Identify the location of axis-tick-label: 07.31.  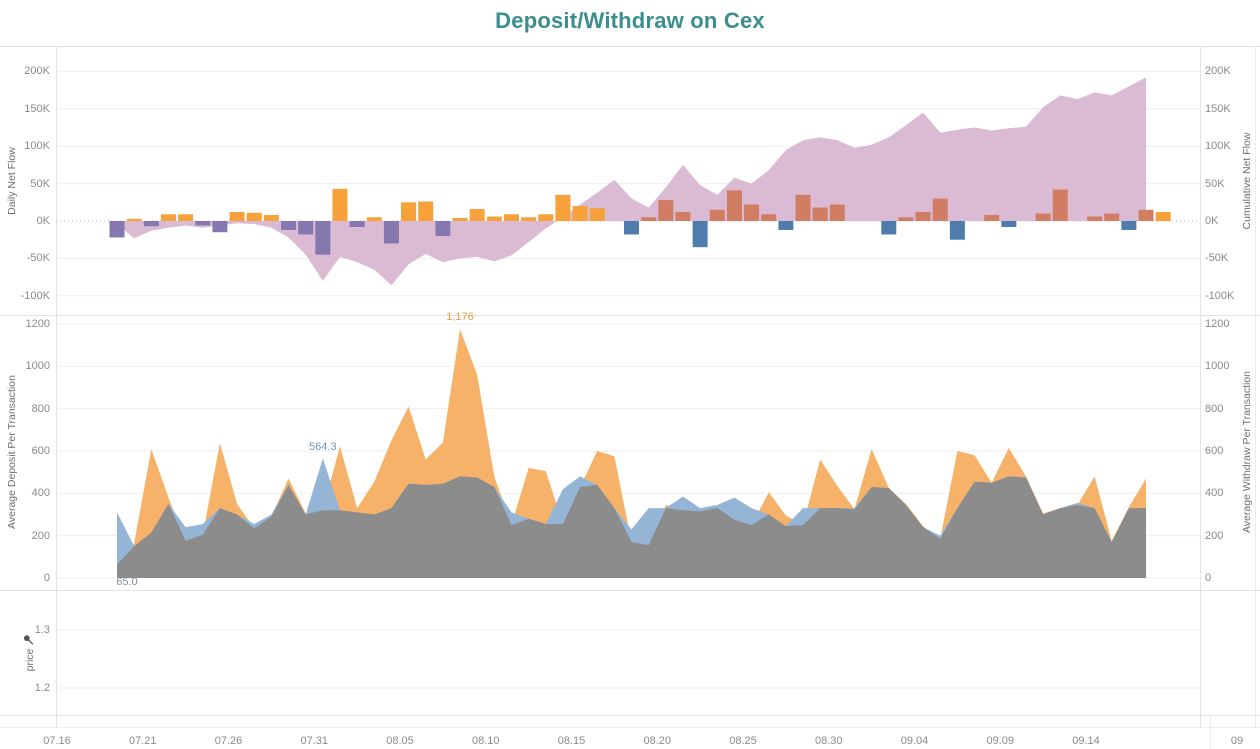
(314, 741).